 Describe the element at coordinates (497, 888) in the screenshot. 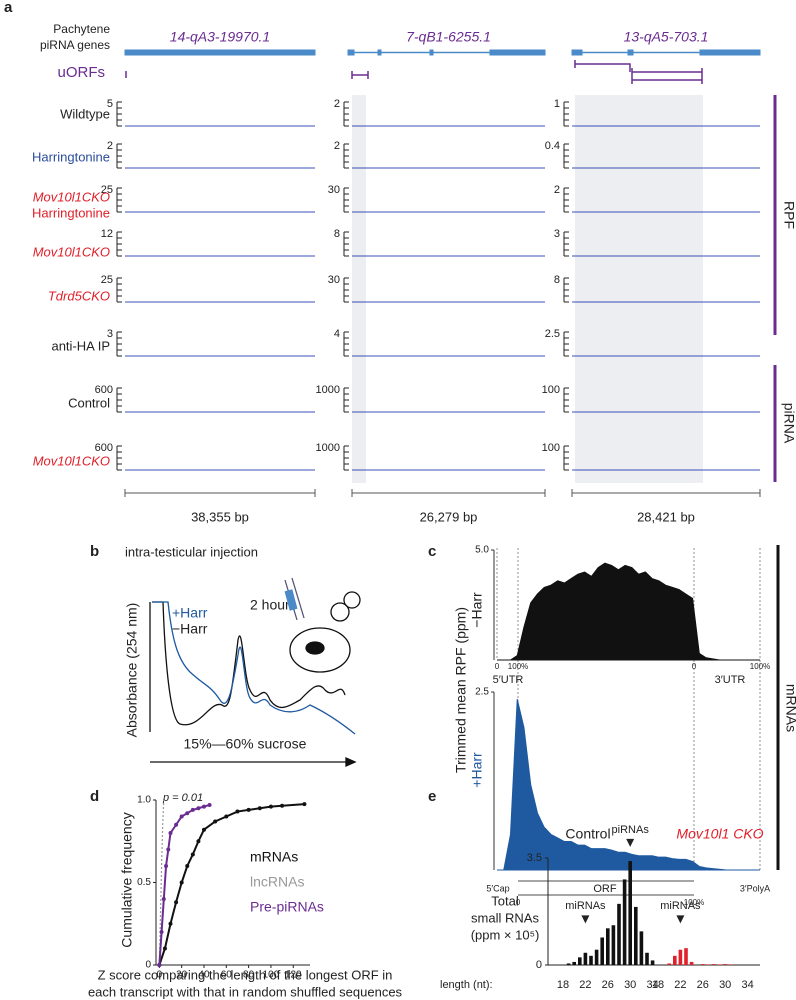

I see `region-label: 5′Cap` at that location.